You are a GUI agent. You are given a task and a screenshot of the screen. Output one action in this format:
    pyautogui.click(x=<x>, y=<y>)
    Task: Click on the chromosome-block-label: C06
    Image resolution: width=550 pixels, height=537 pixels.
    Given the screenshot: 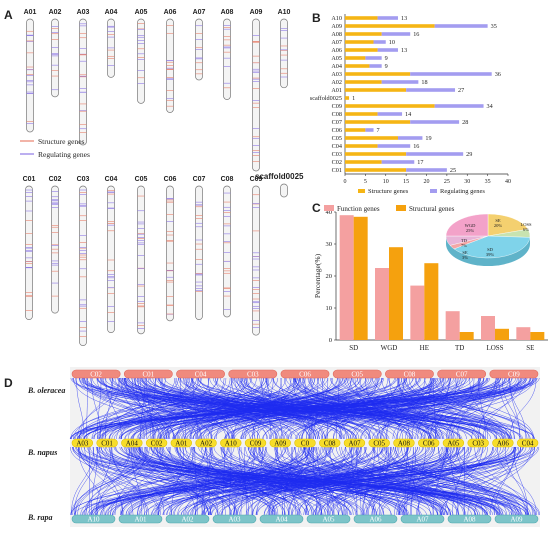 What is the action you would take?
    pyautogui.click(x=429, y=444)
    